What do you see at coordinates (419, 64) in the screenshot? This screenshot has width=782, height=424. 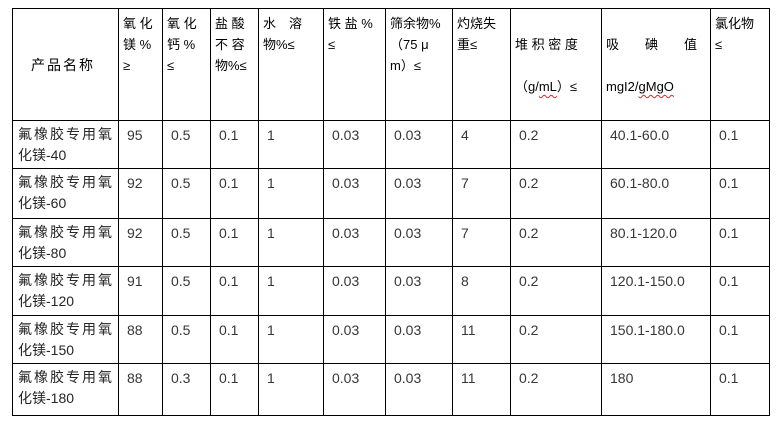 I see `column-header-sieve-residue: 筛余物% （75 μ m）≤` at bounding box center [419, 64].